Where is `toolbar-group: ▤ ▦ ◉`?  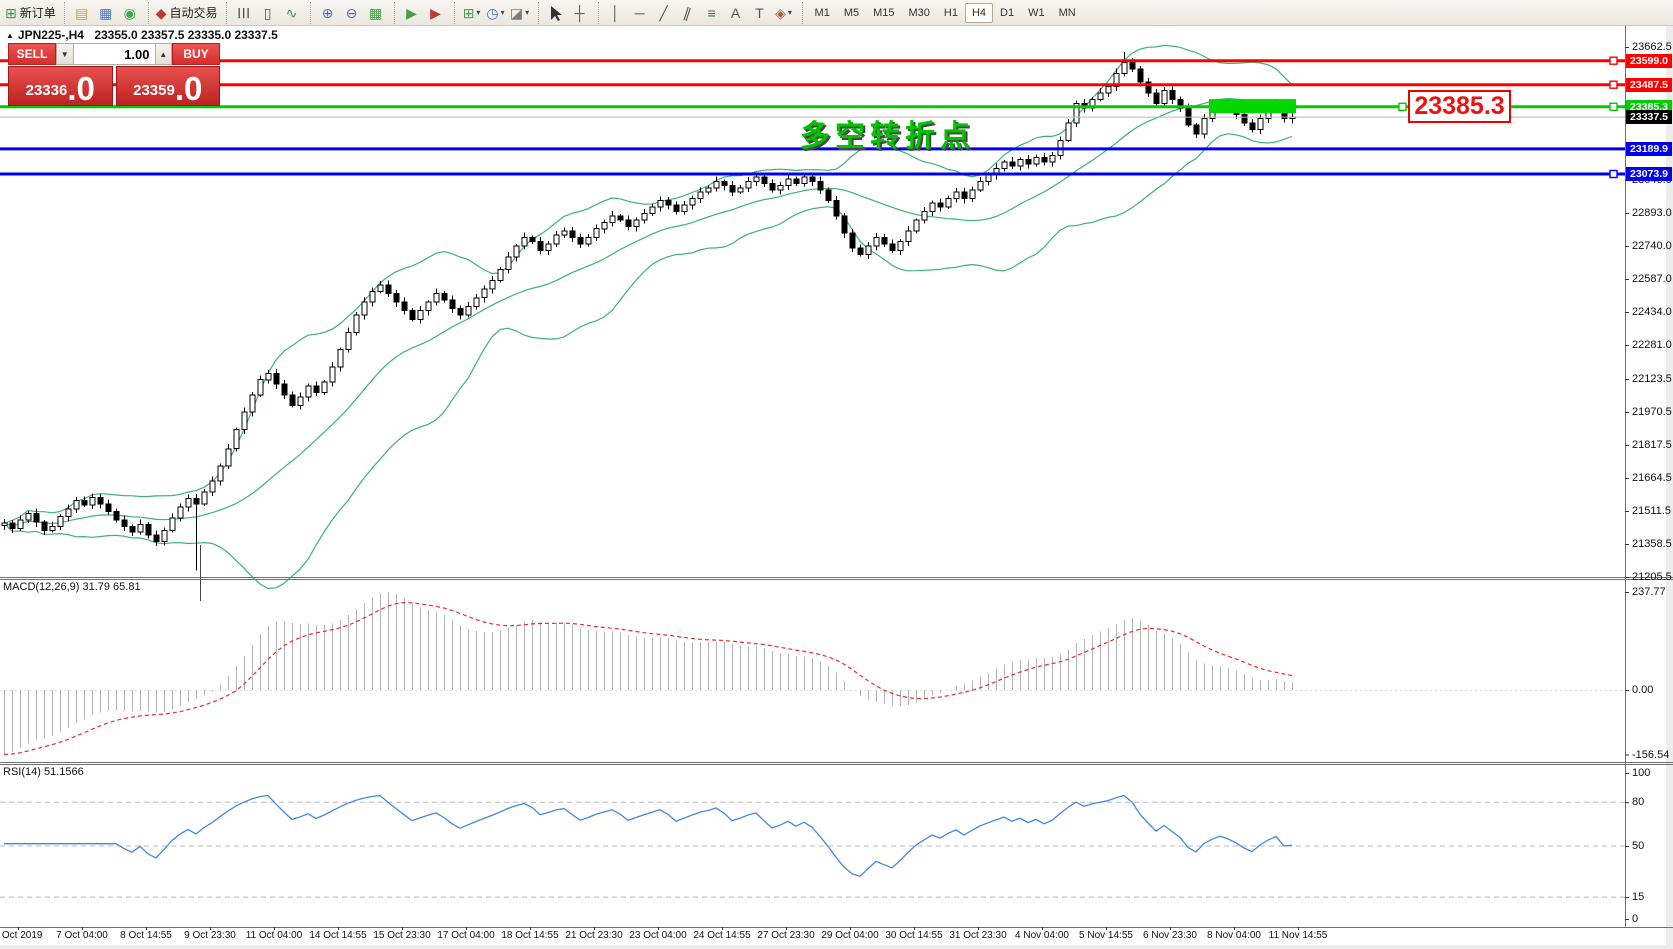 toolbar-group: ▤ ▦ ◉ is located at coordinates (104, 12).